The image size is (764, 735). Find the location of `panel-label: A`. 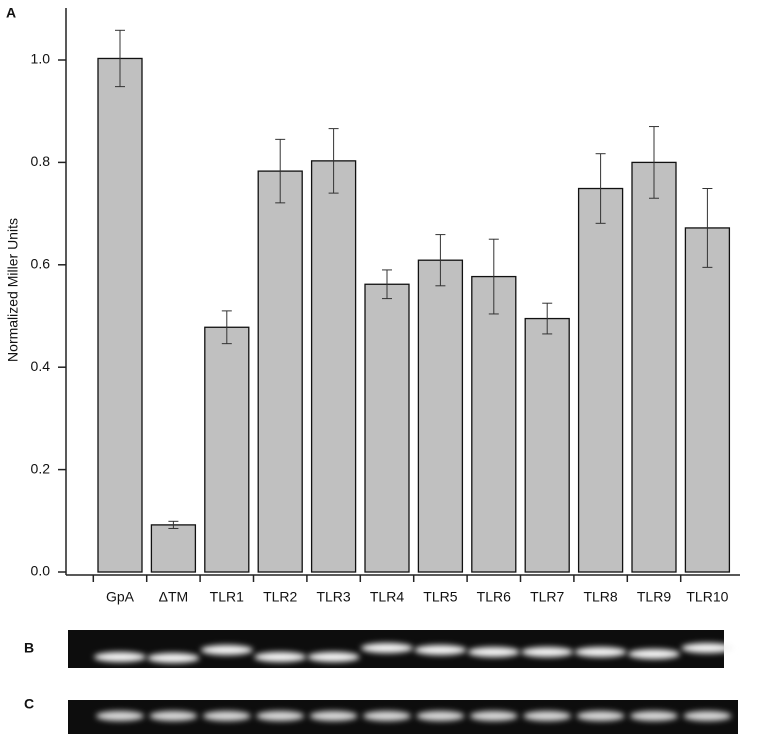

panel-label: A is located at coordinates (11, 13).